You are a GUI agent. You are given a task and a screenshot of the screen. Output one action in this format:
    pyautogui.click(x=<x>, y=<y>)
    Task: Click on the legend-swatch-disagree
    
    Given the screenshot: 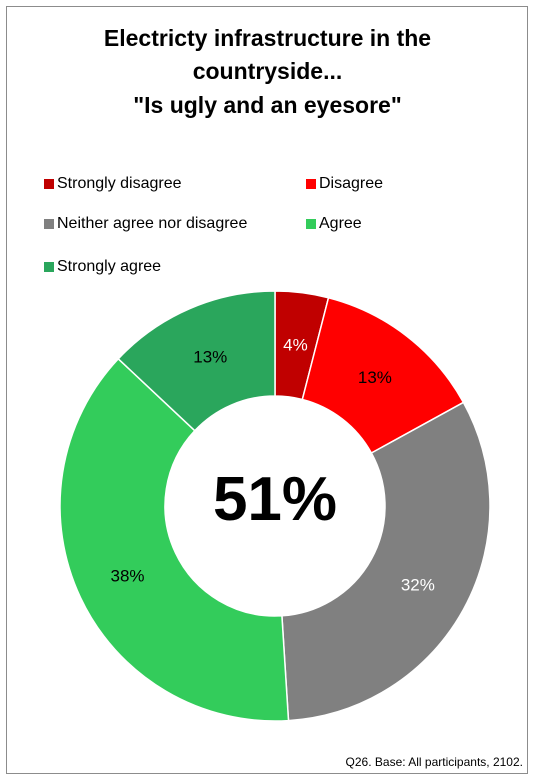 What is the action you would take?
    pyautogui.click(x=311, y=184)
    